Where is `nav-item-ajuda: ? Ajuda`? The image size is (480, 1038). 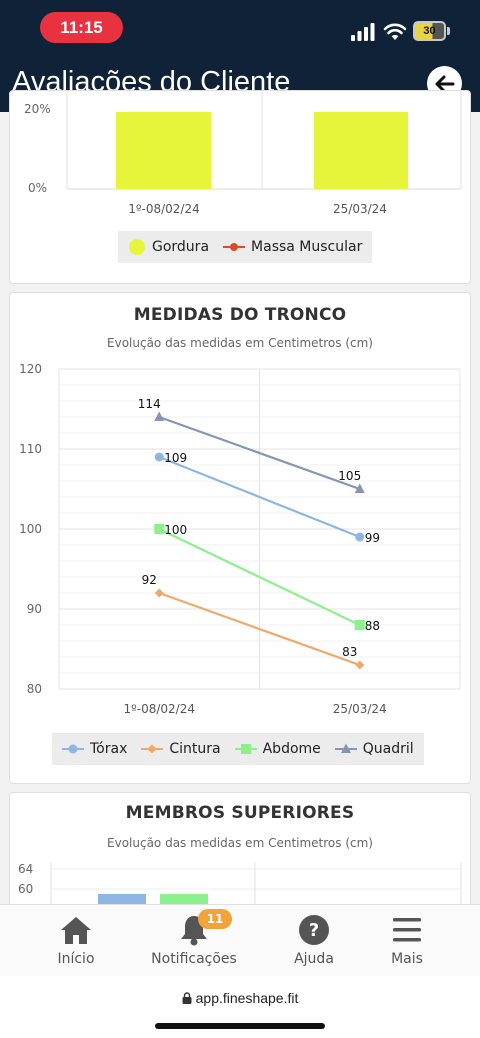
nav-item-ajuda: ? Ajuda is located at coordinates (314, 940).